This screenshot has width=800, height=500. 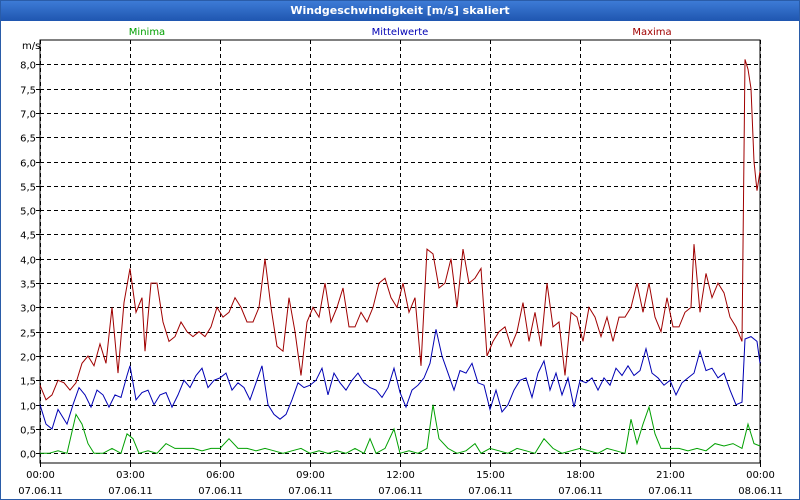 I want to click on y-tick-label: 7,0, so click(x=28, y=115).